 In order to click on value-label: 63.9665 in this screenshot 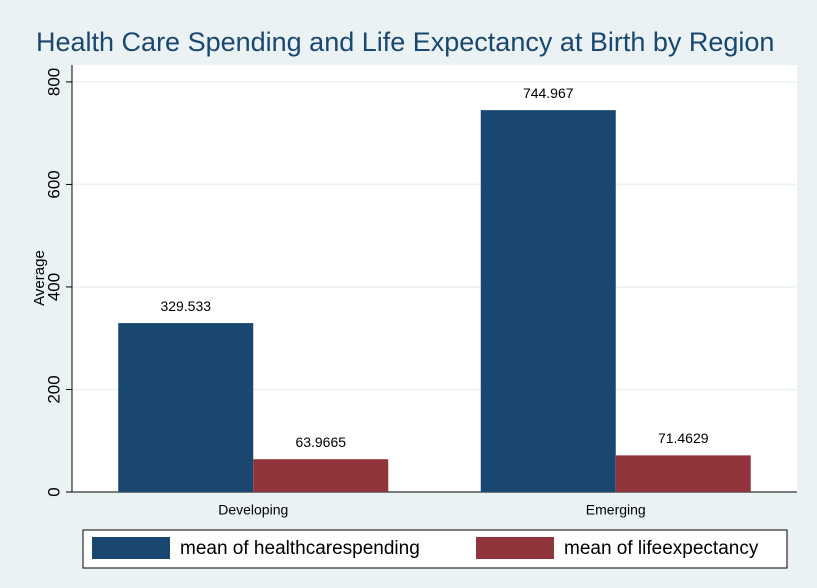, I will do `click(320, 442)`.